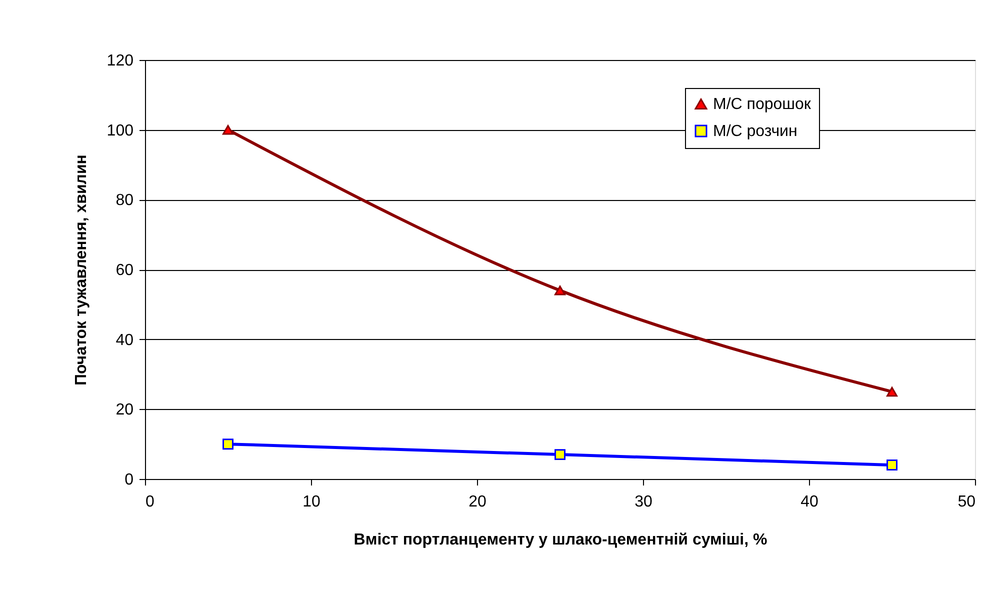 This screenshot has height=592, width=997. I want to click on y-tick-label: 120, so click(120, 61).